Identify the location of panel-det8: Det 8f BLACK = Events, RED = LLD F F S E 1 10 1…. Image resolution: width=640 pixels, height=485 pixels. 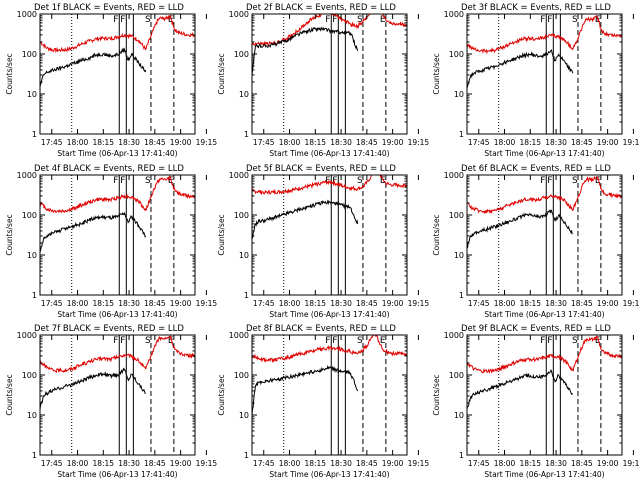
(323, 401).